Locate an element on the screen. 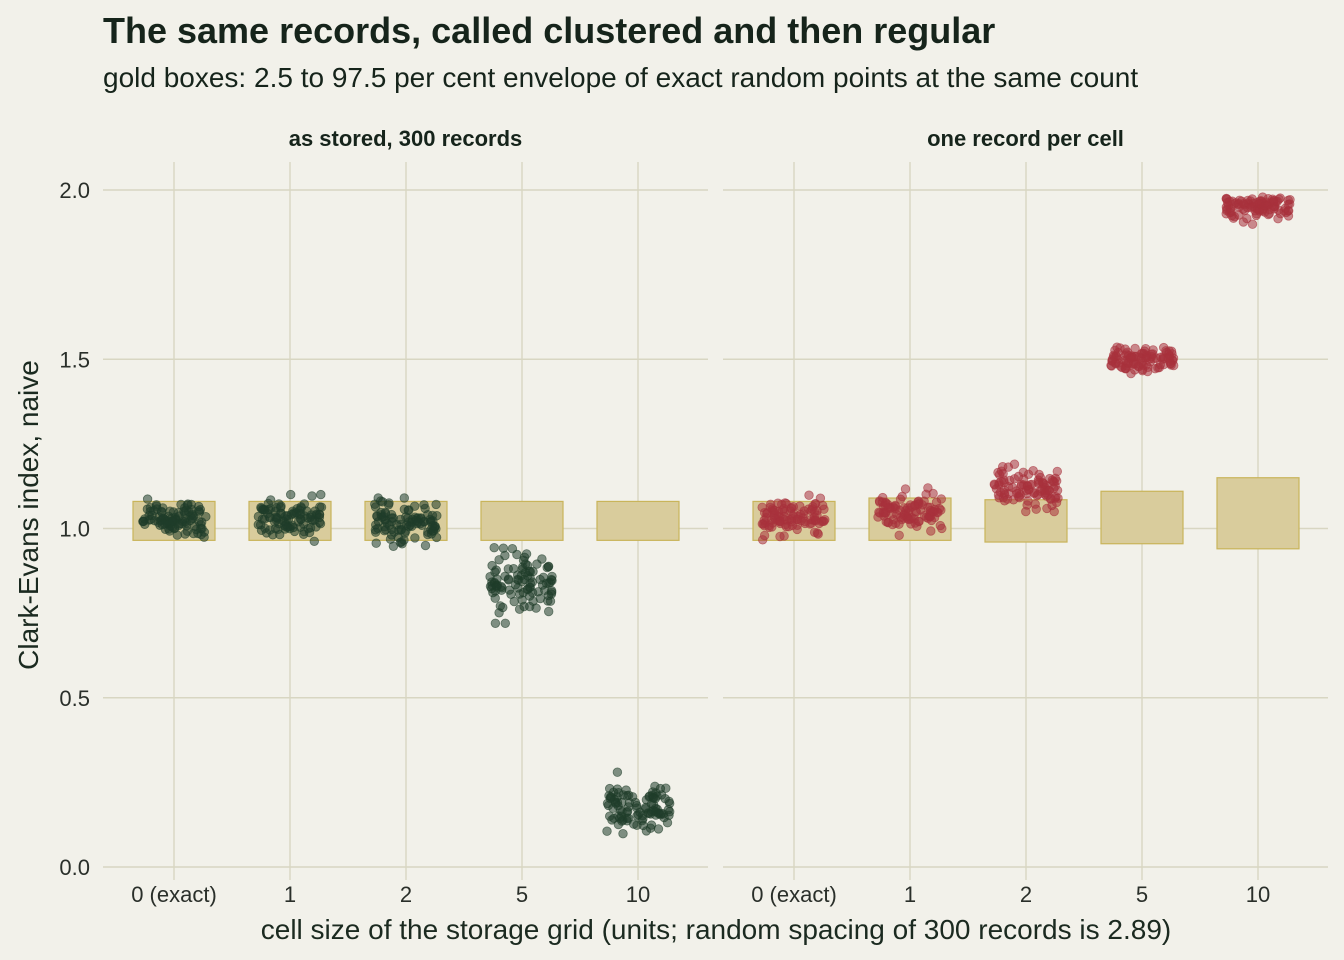  x-tick-label: 0 (exact) is located at coordinates (174, 894).